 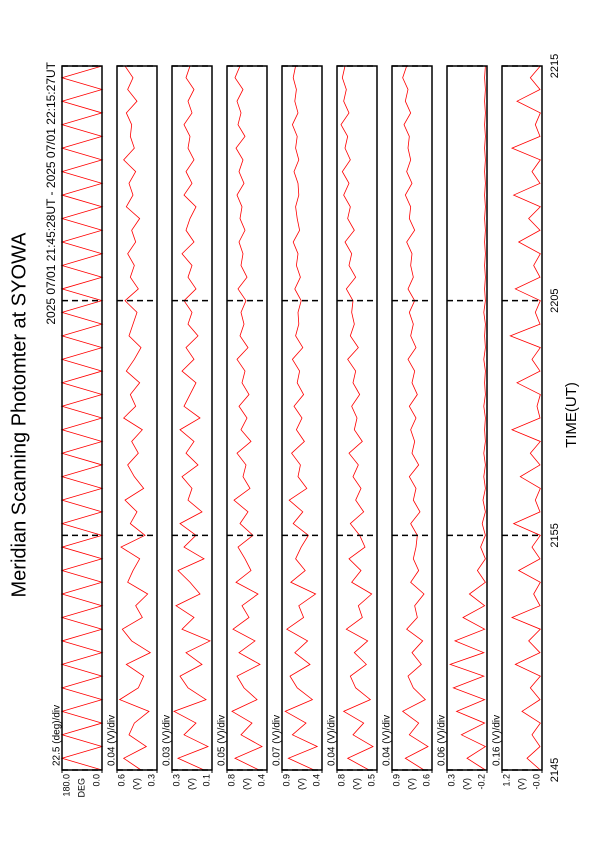 What do you see at coordinates (506, 780) in the screenshot?
I see `y-tick-label: 1.2` at bounding box center [506, 780].